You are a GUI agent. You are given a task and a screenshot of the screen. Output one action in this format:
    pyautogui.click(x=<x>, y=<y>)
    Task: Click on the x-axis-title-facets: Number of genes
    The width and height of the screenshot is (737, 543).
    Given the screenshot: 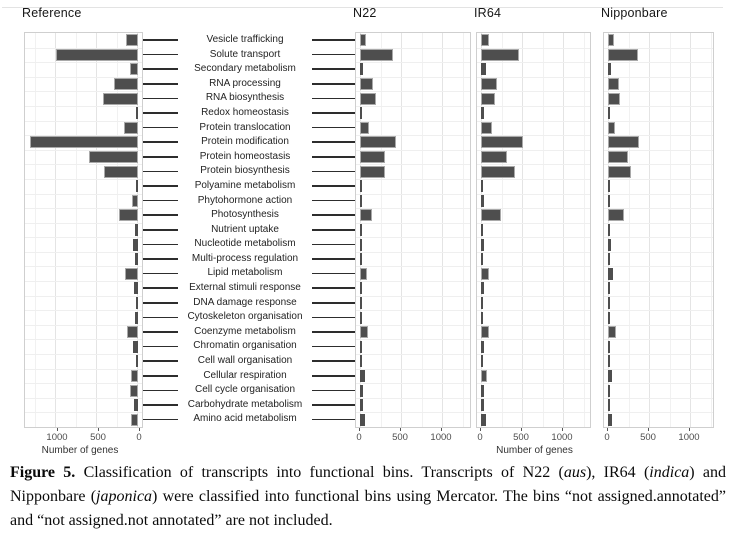 What is the action you would take?
    pyautogui.click(x=534, y=450)
    